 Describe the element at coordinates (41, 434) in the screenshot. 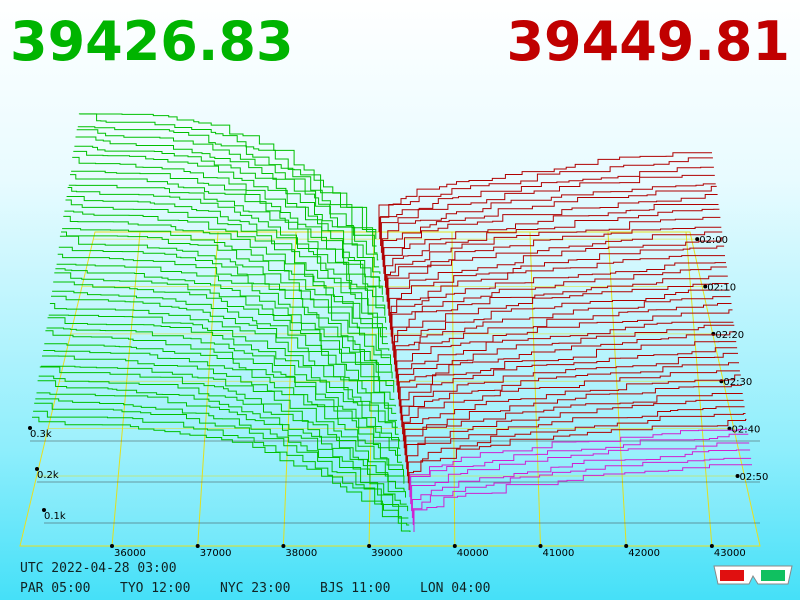

I see `volume-label: 0.3k` at that location.